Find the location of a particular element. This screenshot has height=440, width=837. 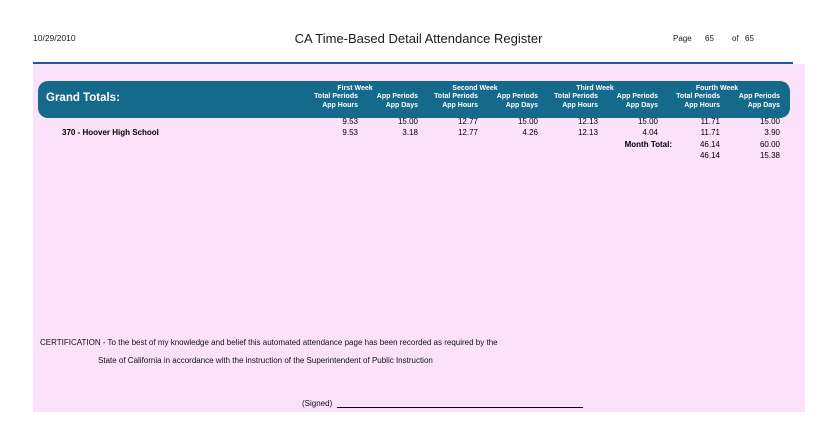

week-name: Fourth Week is located at coordinates (717, 88).